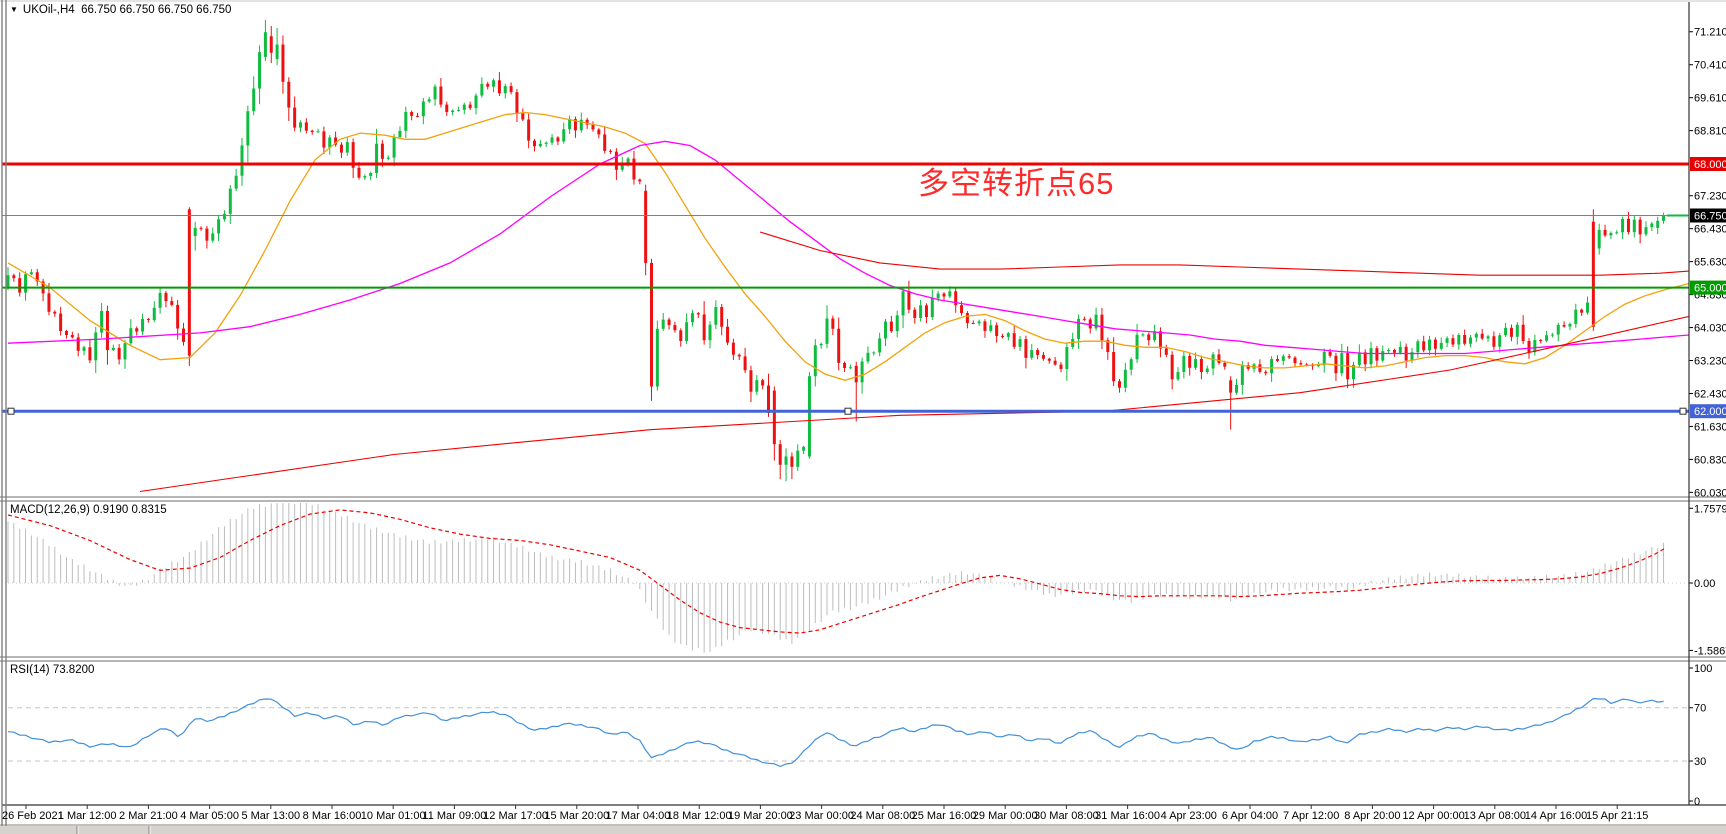 This screenshot has width=1726, height=834. I want to click on rsi-pane, so click(848, 732).